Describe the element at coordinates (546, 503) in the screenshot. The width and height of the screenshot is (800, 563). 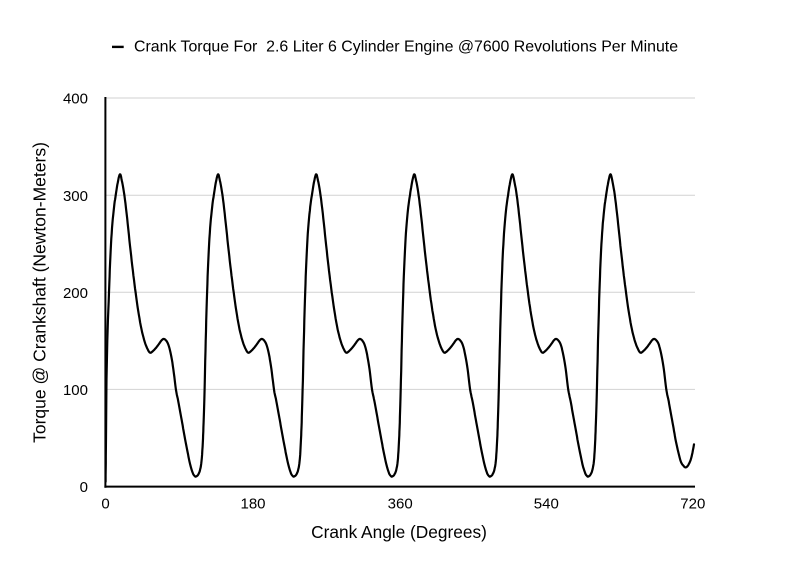
I see `svg-text: 540` at that location.